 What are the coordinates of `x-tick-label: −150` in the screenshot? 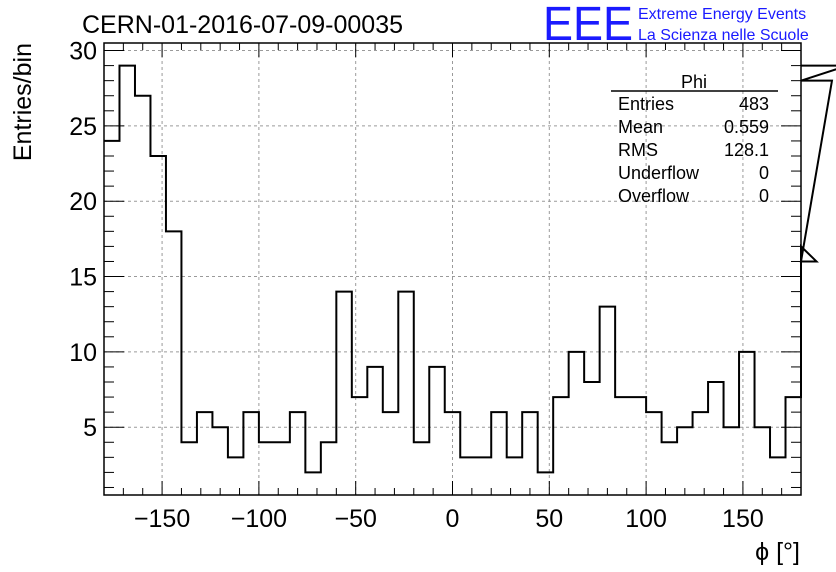 It's located at (162, 519).